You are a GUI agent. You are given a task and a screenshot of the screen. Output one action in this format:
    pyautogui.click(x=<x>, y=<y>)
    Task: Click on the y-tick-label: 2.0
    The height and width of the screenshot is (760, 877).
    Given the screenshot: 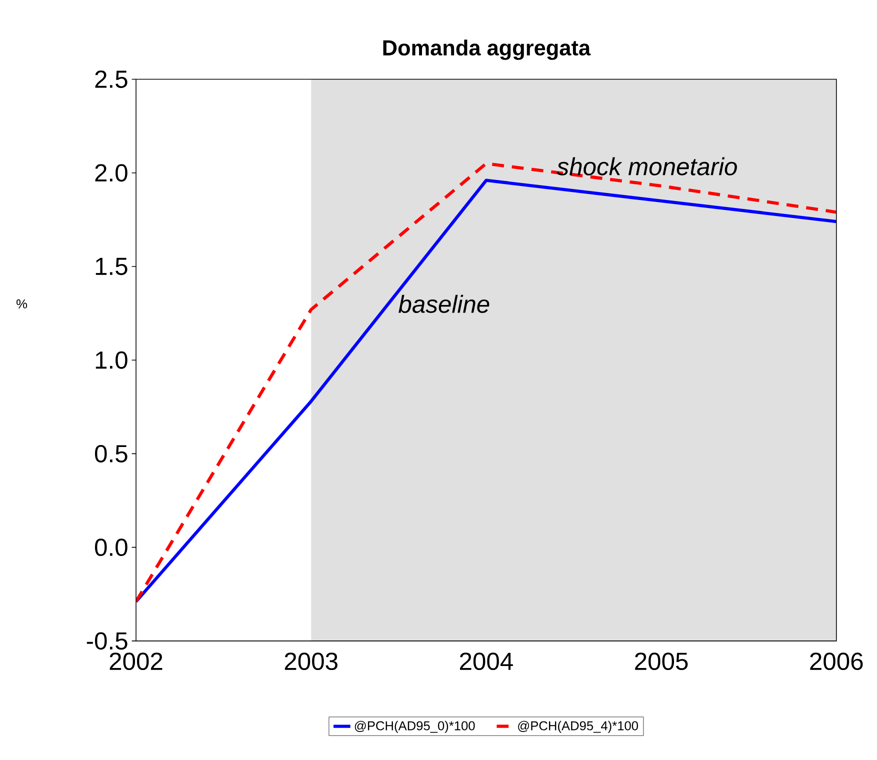 What is the action you would take?
    pyautogui.click(x=111, y=173)
    